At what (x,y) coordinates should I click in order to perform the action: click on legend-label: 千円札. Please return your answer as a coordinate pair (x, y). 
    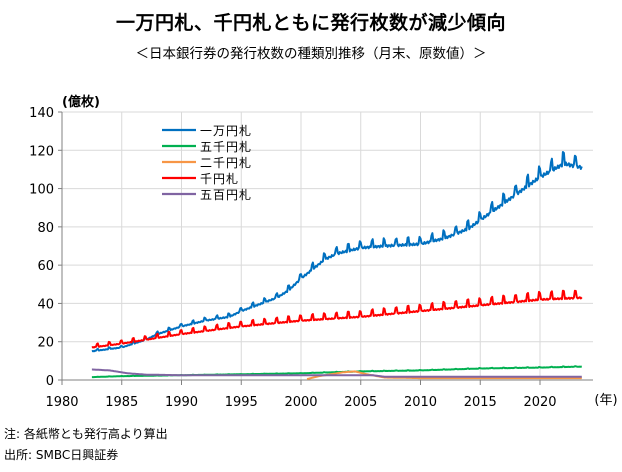
    Looking at the image, I should click on (219, 179).